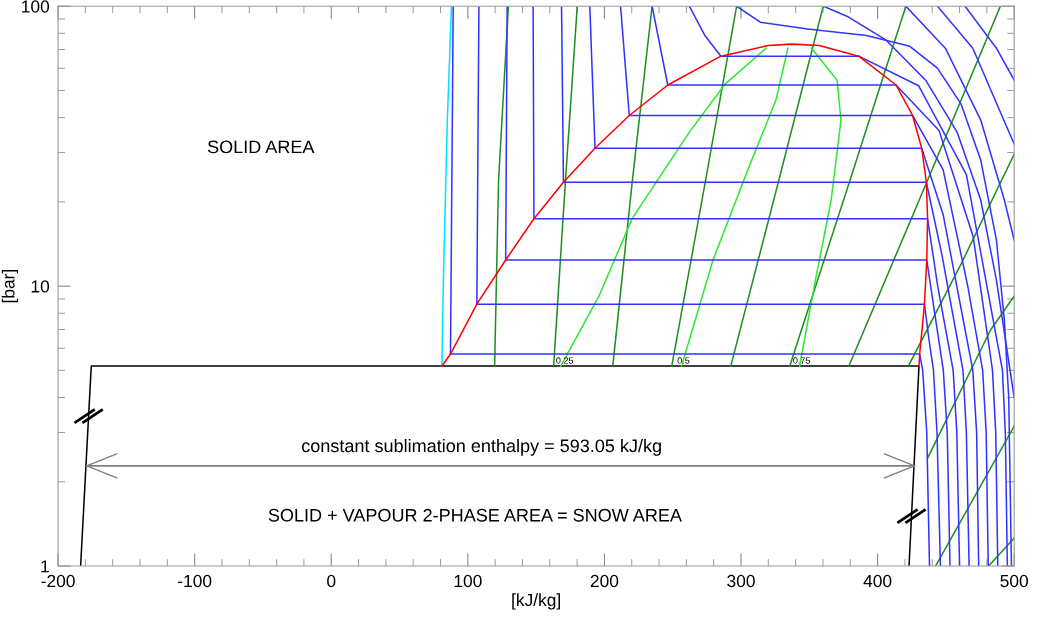 This screenshot has height=620, width=1037. What do you see at coordinates (58, 581) in the screenshot?
I see `x-tick-label: -200` at bounding box center [58, 581].